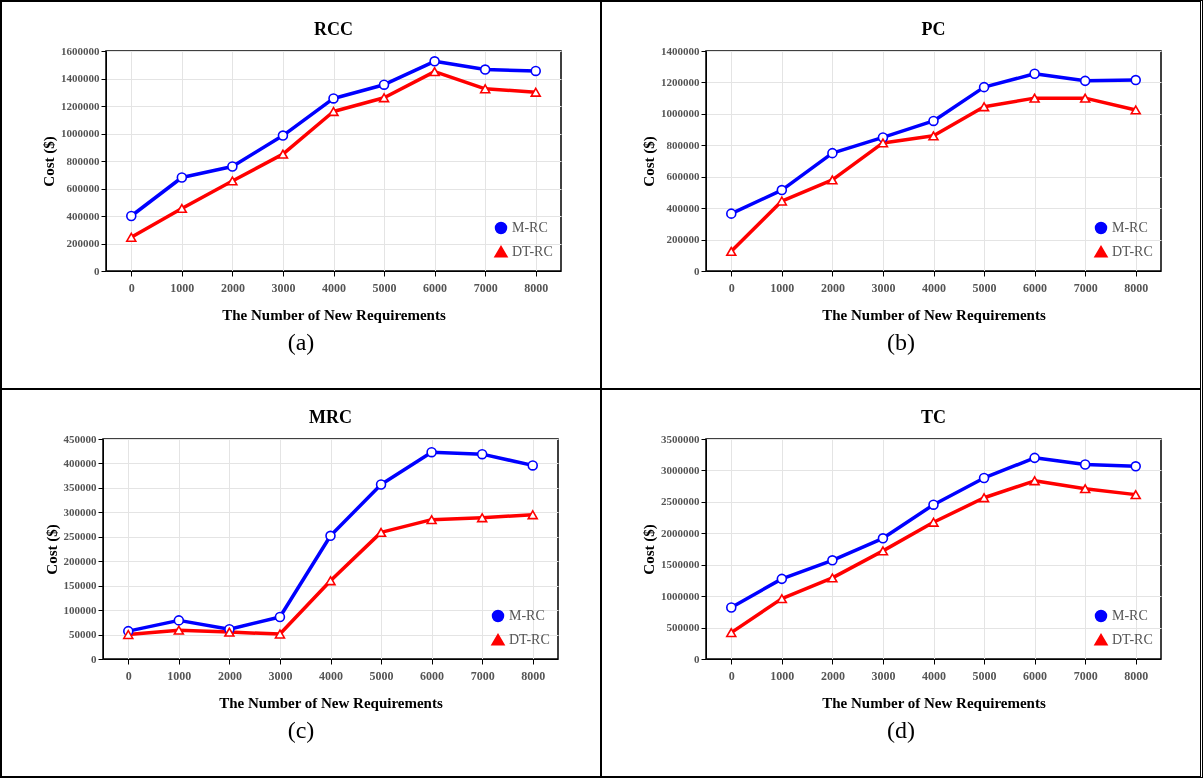 This screenshot has width=1203, height=779. What do you see at coordinates (680, 564) in the screenshot?
I see `y-tick-label: 1500000` at bounding box center [680, 564].